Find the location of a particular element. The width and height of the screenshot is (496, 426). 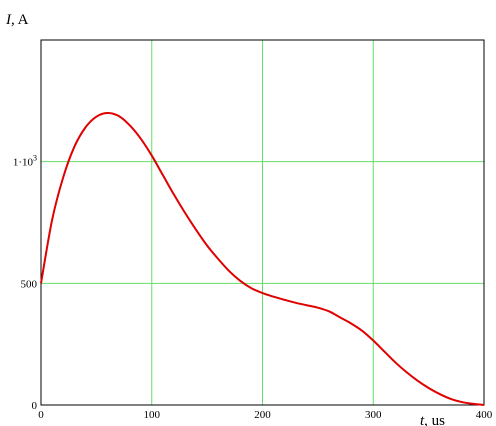

y-tick-label-base: 1·10 is located at coordinates (23, 163).